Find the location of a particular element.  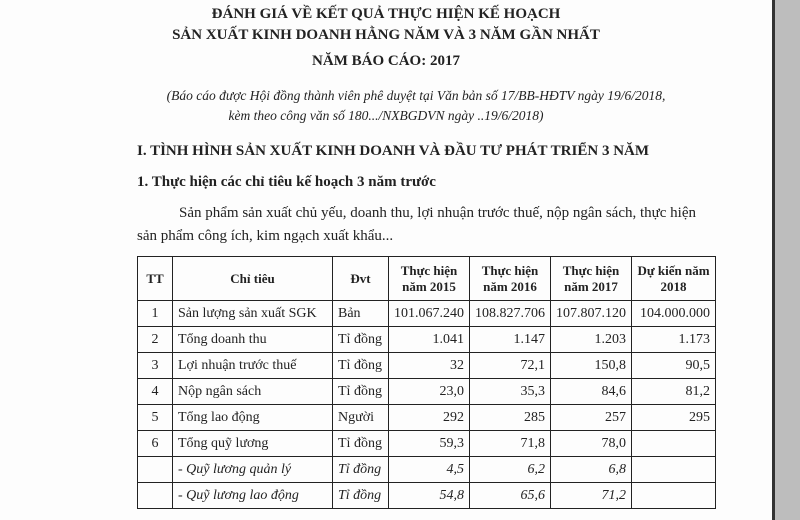

table-cell: 257 is located at coordinates (591, 417).